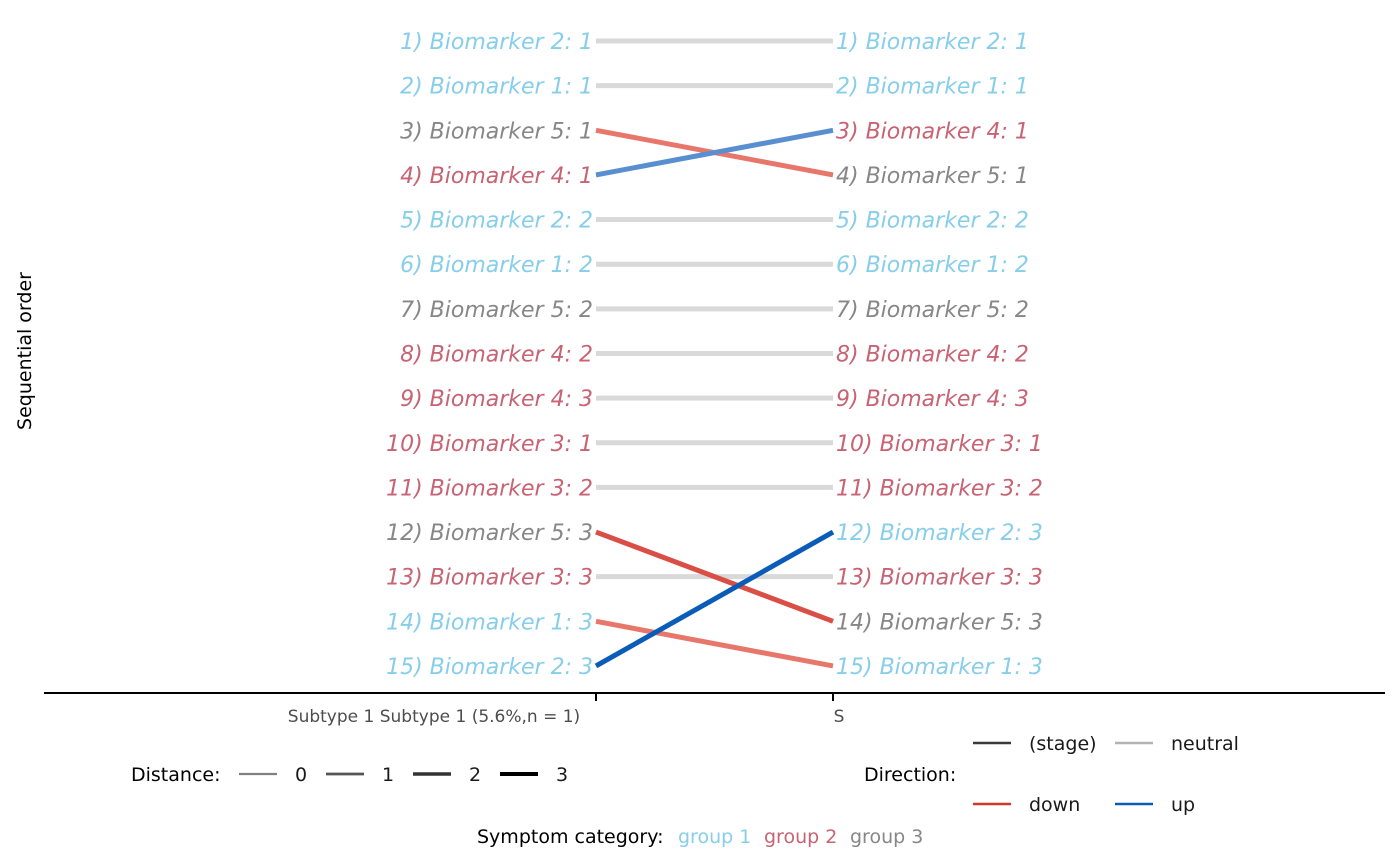  Describe the element at coordinates (1063, 744) in the screenshot. I see `legend-label-direction: (stage)` at that location.